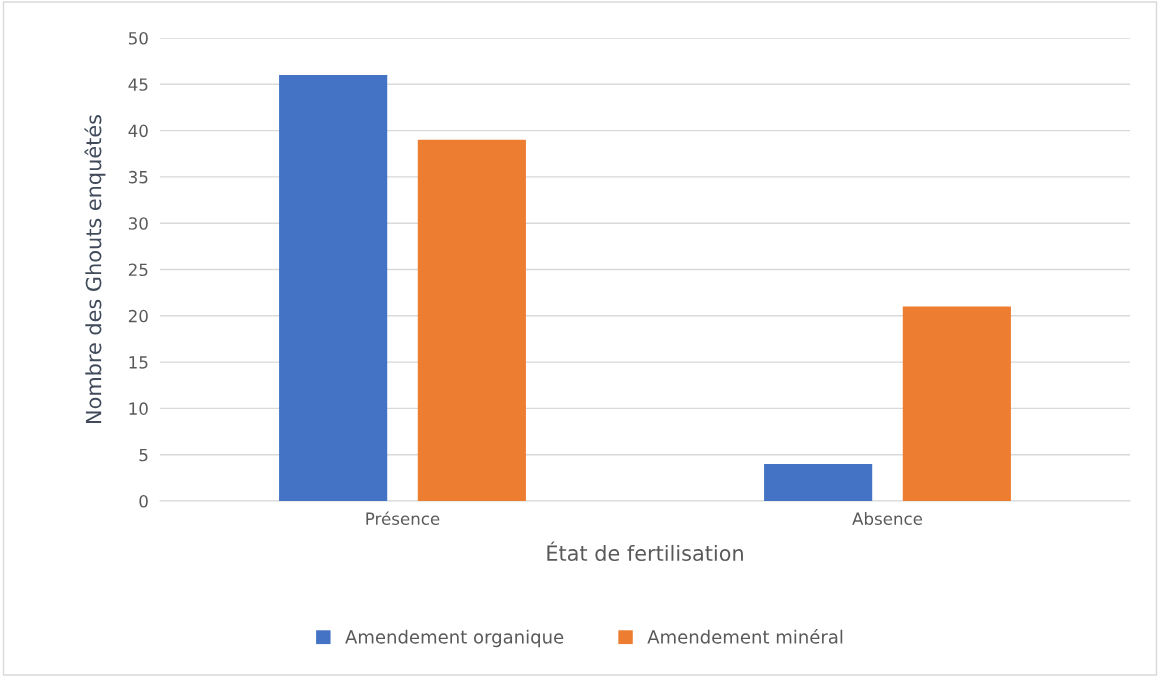  What do you see at coordinates (454, 638) in the screenshot?
I see `legend-label: Amendement organique` at bounding box center [454, 638].